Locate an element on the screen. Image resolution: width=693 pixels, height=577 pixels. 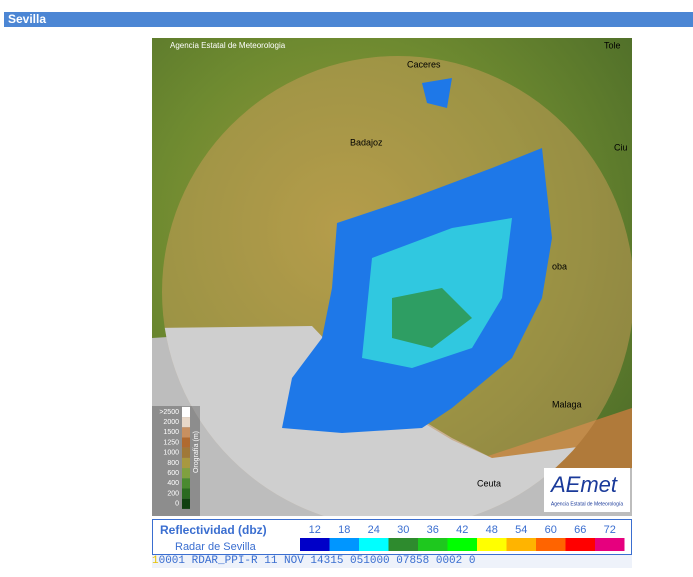
scale-value: 12 is located at coordinates (315, 530).